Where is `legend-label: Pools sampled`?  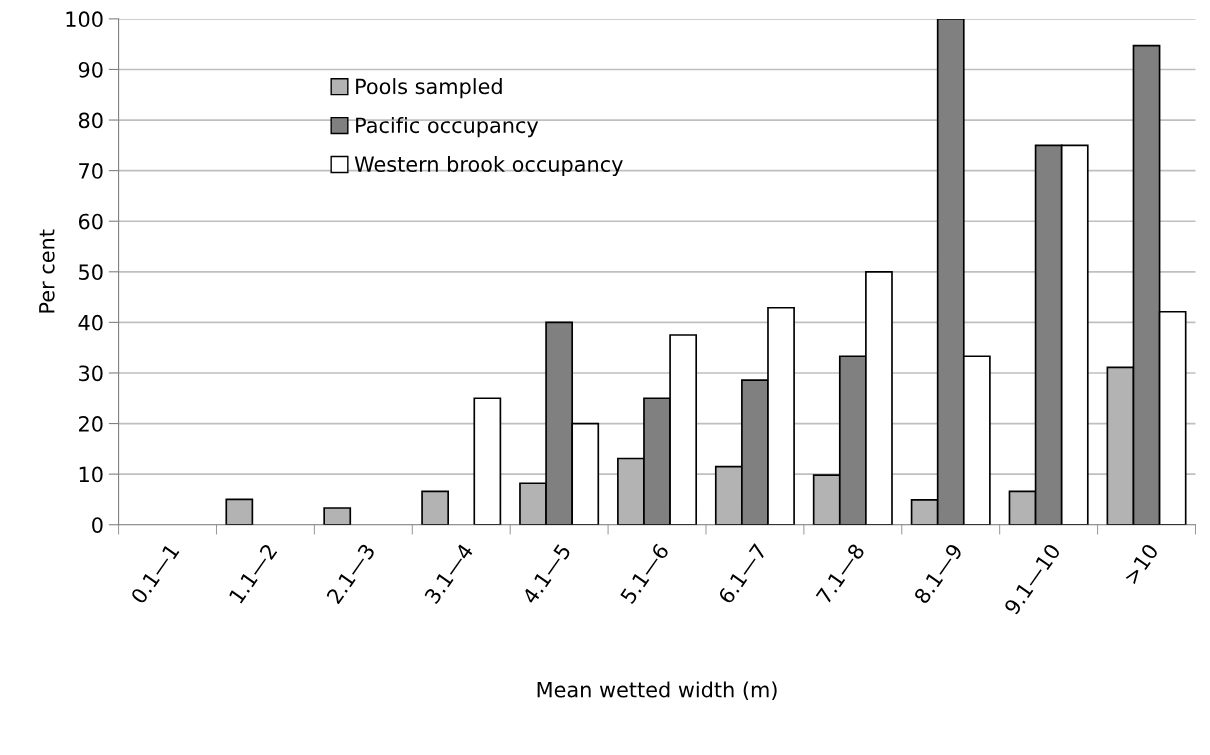
legend-label: Pools sampled is located at coordinates (429, 88).